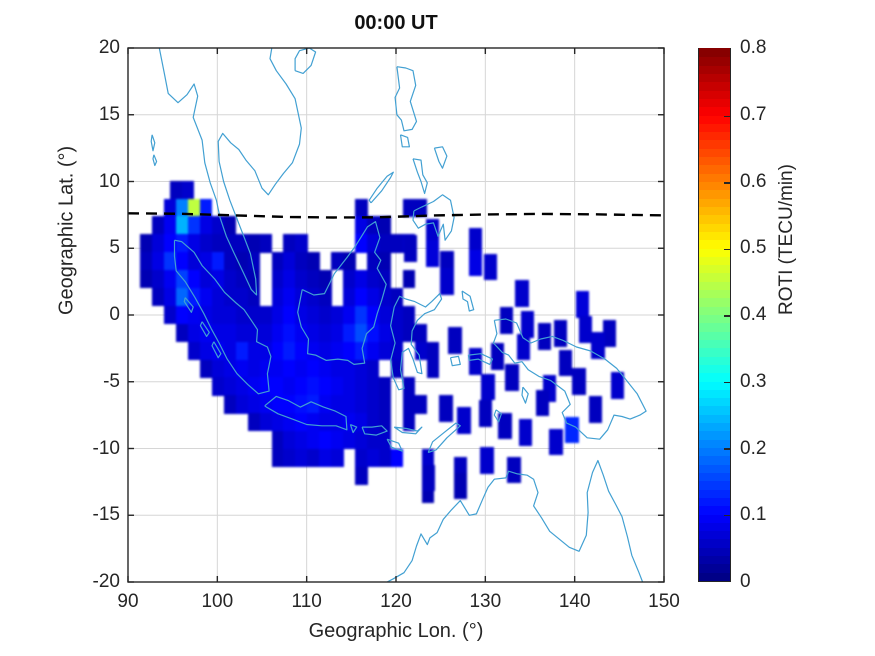 This screenshot has height=656, width=875. I want to click on x-axis-label: Geographic Lon. (°), so click(396, 631).